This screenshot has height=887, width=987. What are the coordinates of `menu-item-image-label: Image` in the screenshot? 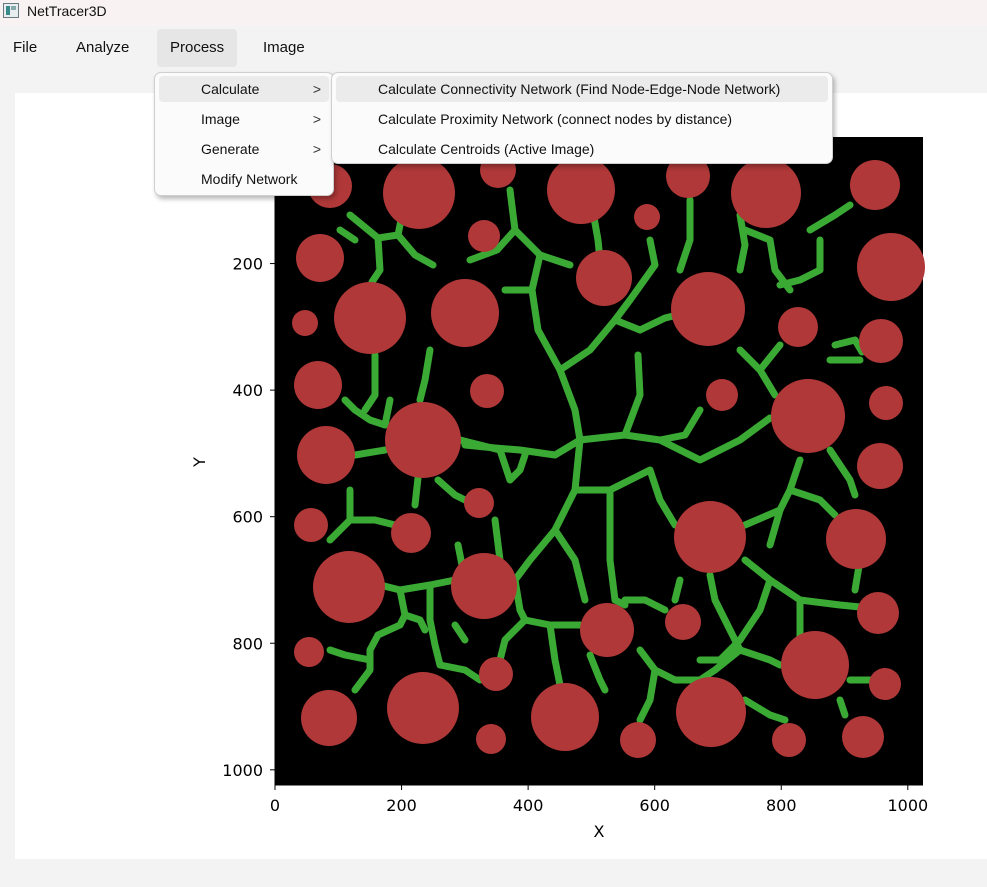 It's located at (220, 119).